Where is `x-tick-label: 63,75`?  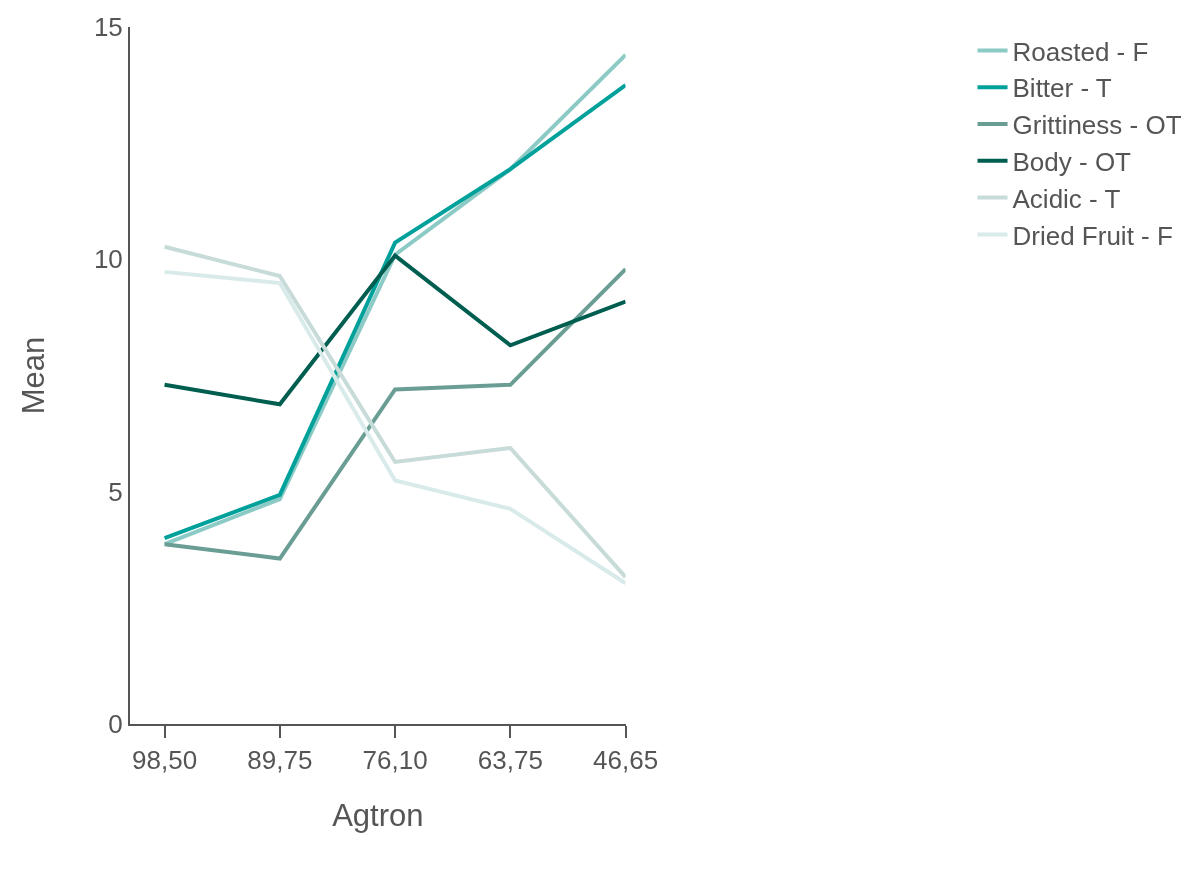
x-tick-label: 63,75 is located at coordinates (510, 760).